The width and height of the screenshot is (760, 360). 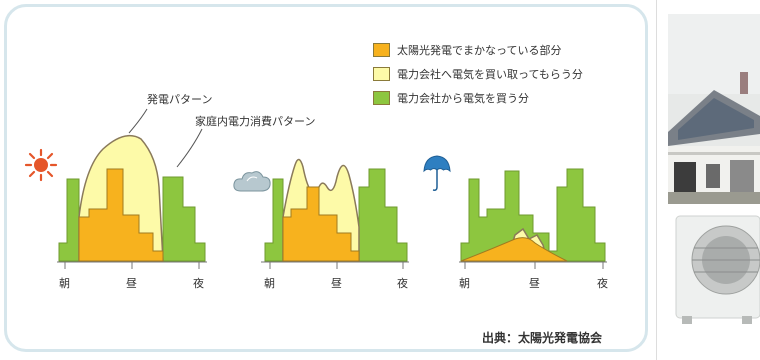 What do you see at coordinates (534, 283) in the screenshot?
I see `rainy-tick-label-noon: 昼` at bounding box center [534, 283].